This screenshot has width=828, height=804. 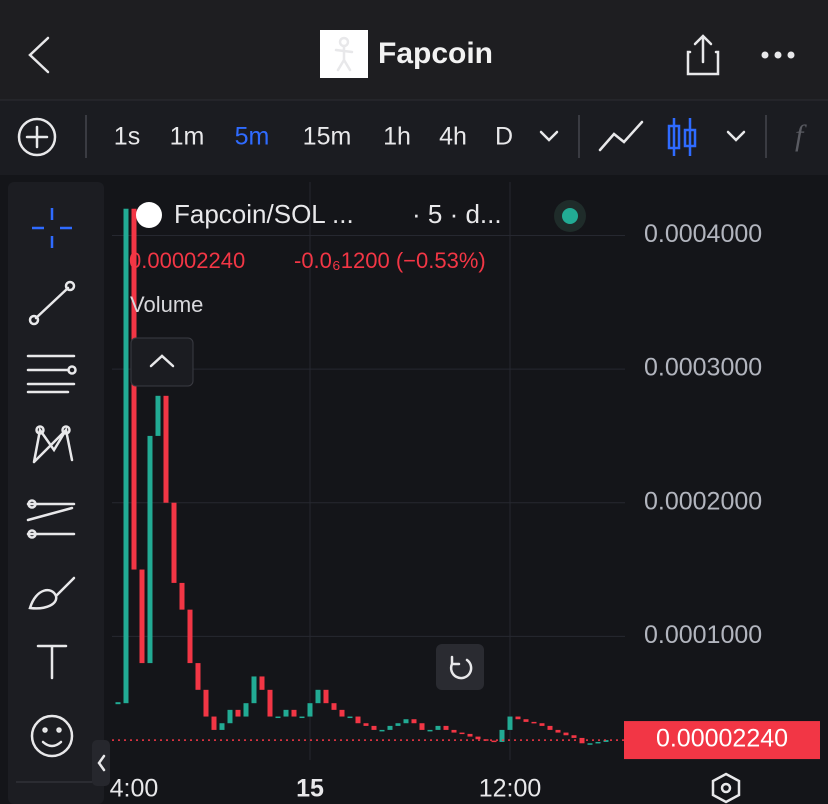 I want to click on header-title: Fapcoin, so click(x=435, y=53).